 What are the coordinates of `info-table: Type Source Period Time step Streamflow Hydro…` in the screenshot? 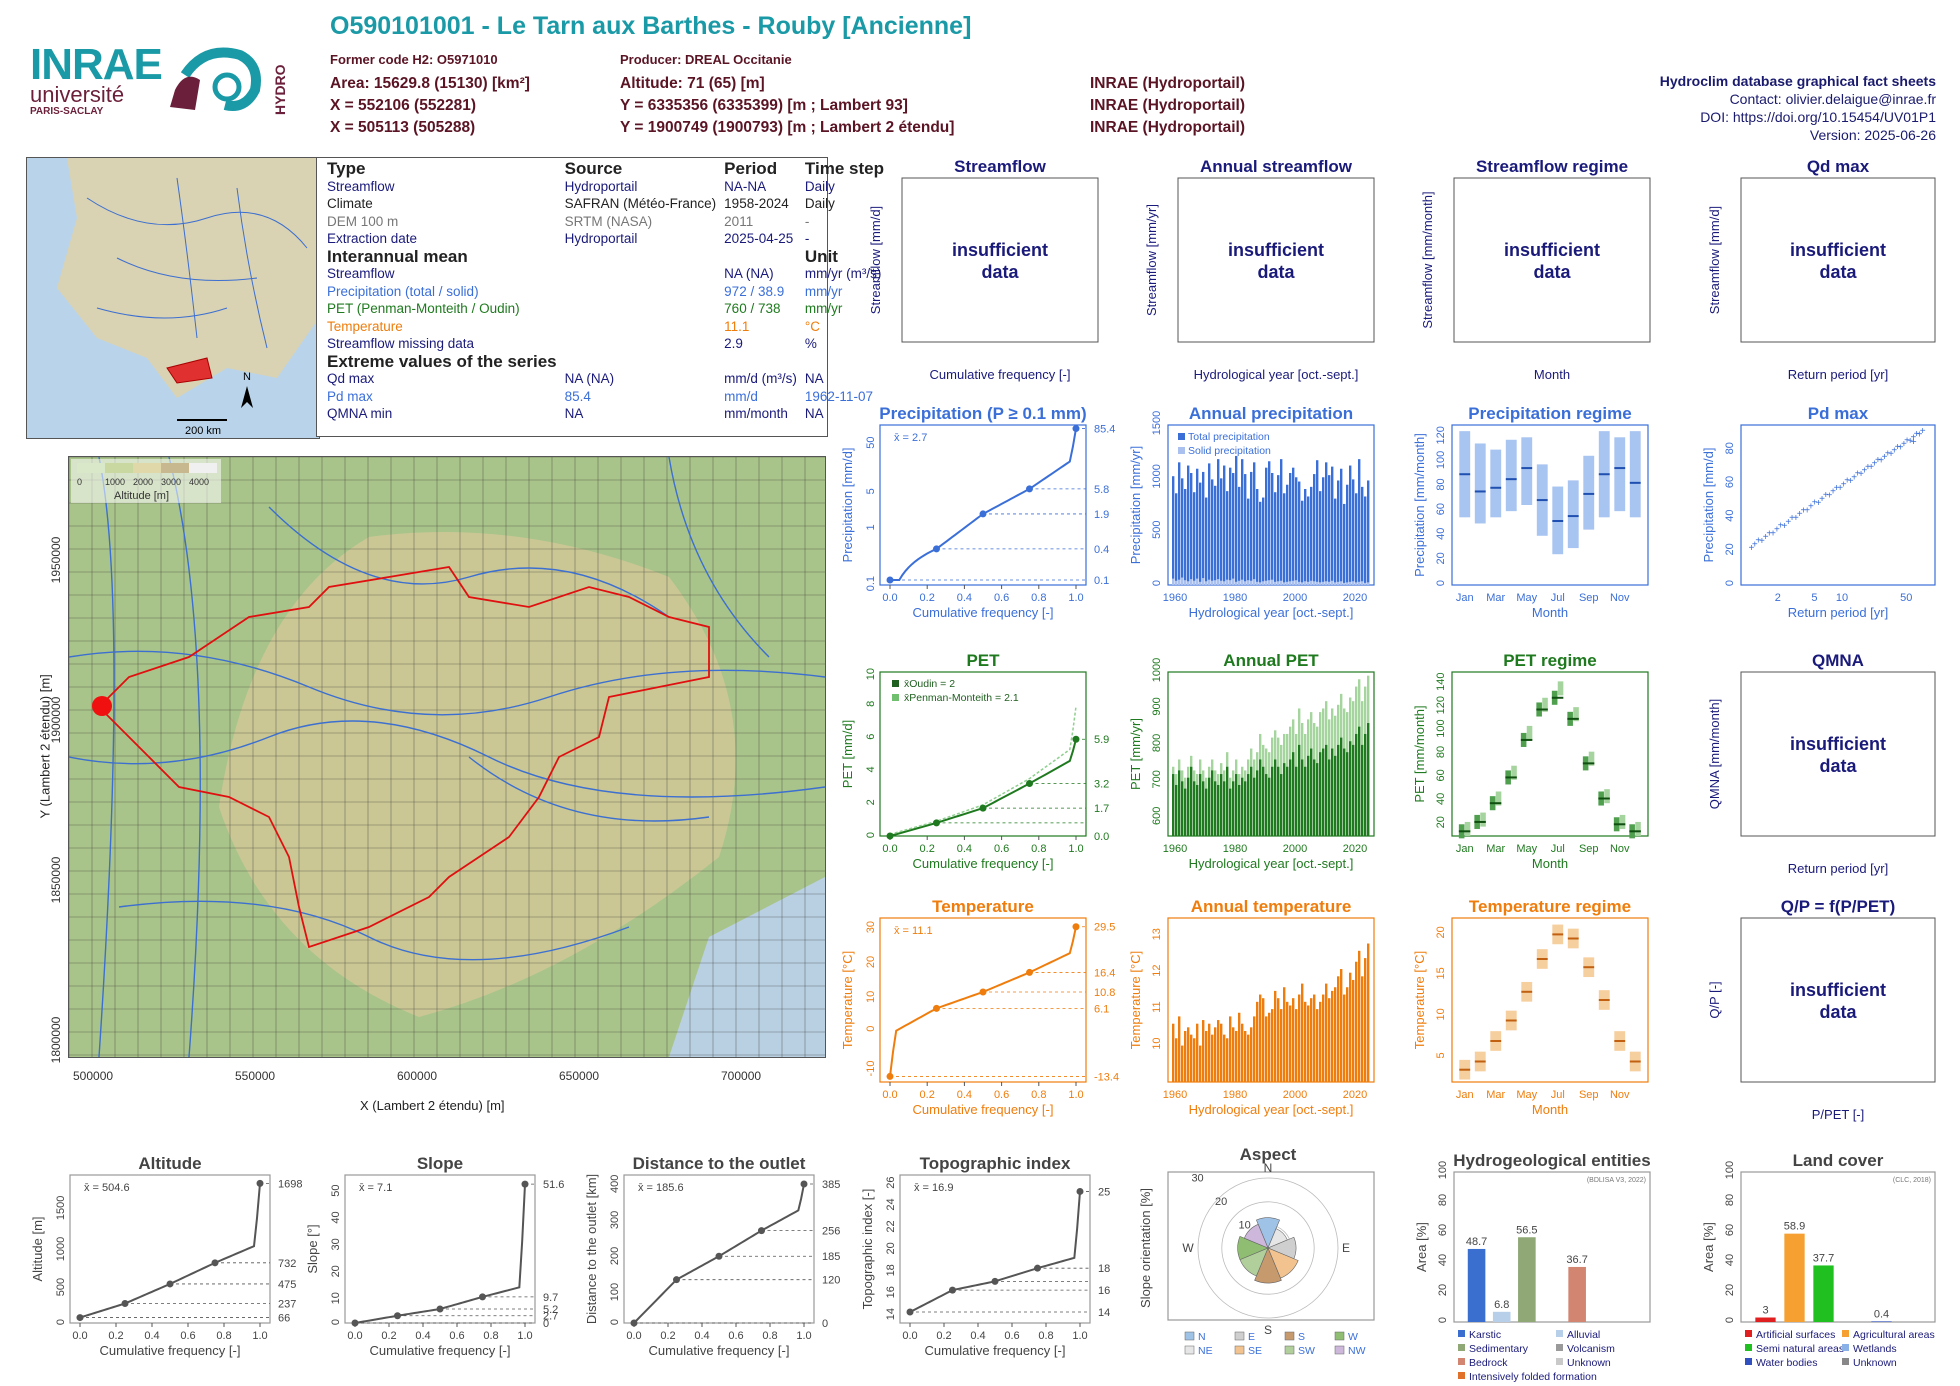 It's located at (605, 291).